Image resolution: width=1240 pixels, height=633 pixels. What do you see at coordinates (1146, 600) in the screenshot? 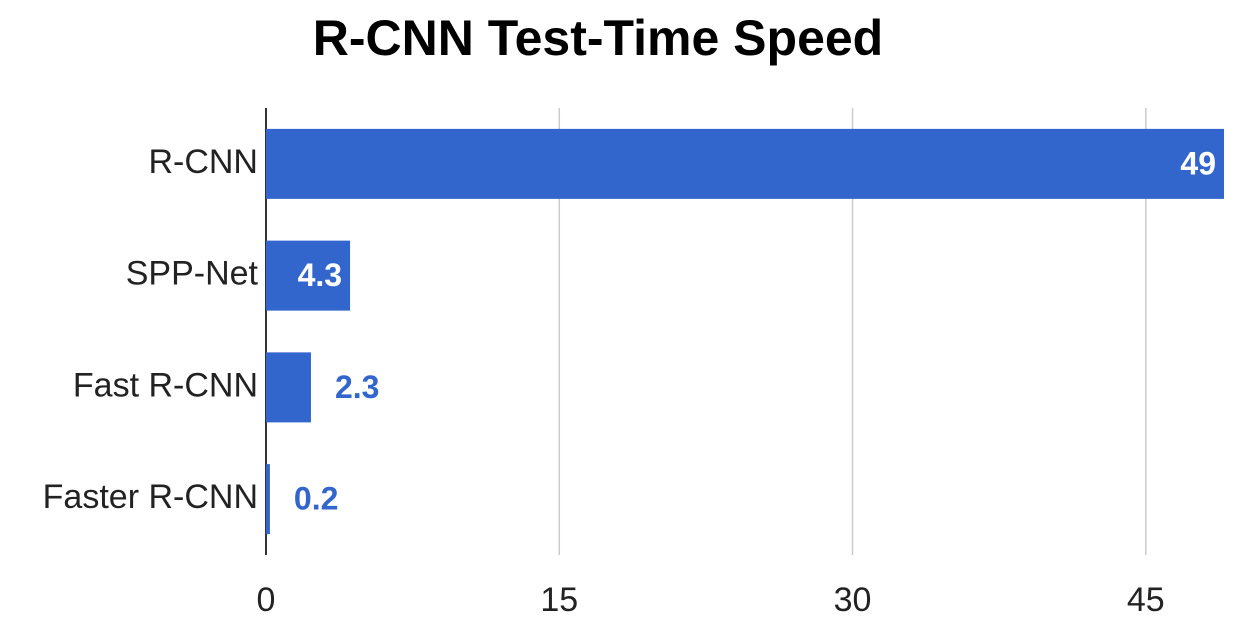
I see `x-tick-label: 45` at bounding box center [1146, 600].